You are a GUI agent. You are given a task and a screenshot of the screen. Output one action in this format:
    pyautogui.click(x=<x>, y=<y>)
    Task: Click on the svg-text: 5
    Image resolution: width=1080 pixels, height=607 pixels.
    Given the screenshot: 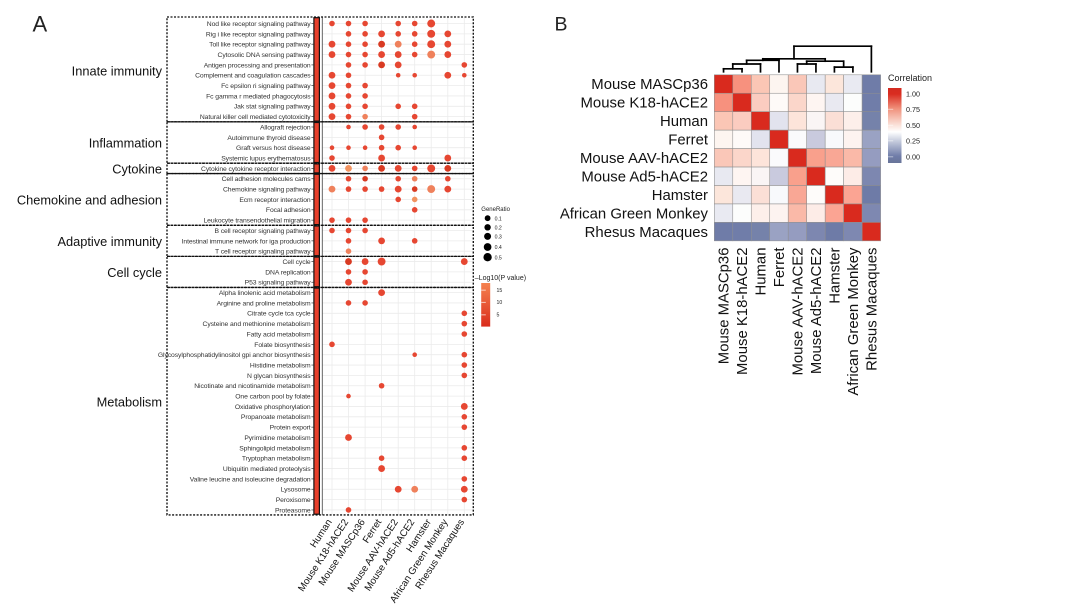 What is the action you would take?
    pyautogui.click(x=498, y=316)
    